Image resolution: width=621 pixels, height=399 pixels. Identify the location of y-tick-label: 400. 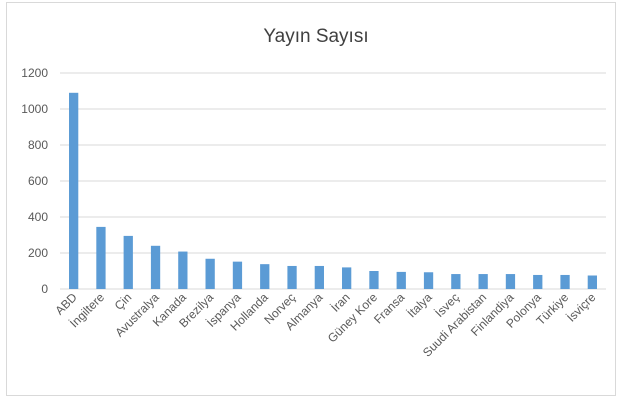
(38, 217).